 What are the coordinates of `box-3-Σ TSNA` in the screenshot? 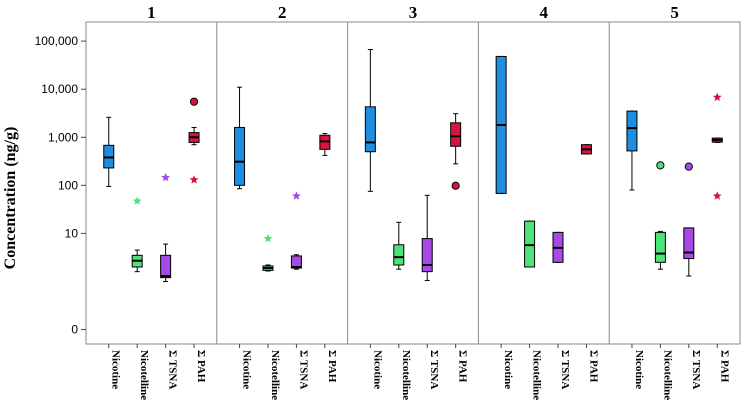 It's located at (427, 237).